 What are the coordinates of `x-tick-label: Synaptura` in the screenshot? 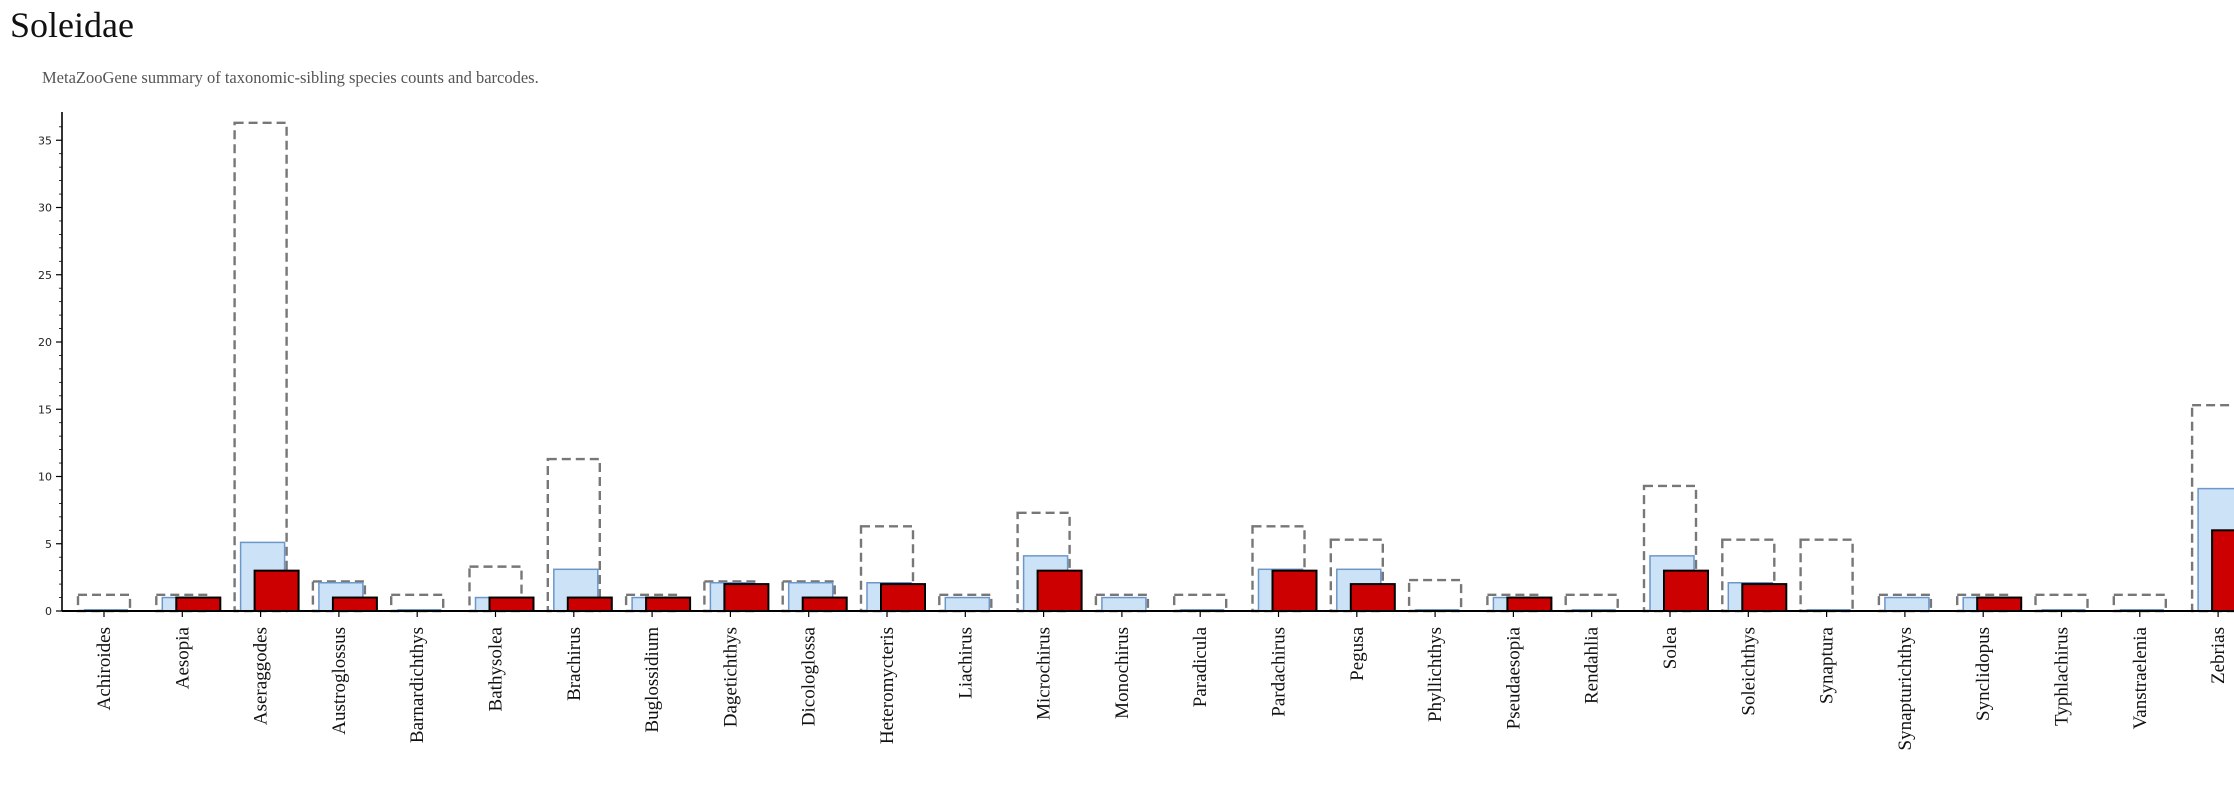 It's located at (1827, 665).